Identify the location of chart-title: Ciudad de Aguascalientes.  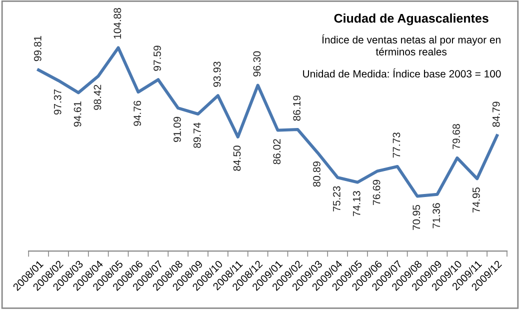
(411, 20).